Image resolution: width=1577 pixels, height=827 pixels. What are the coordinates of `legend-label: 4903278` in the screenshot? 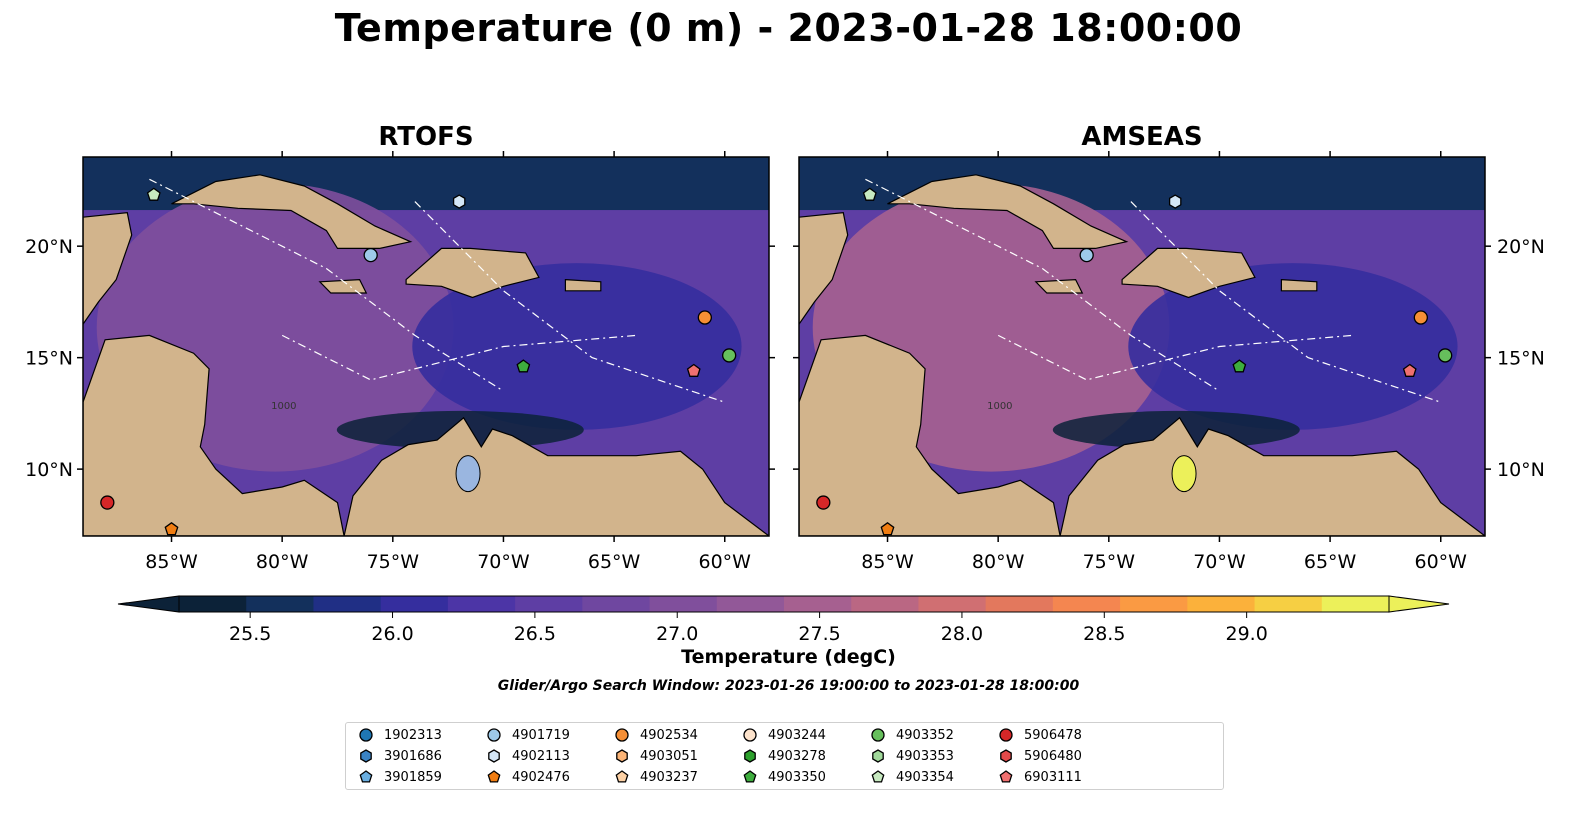 It's located at (797, 756).